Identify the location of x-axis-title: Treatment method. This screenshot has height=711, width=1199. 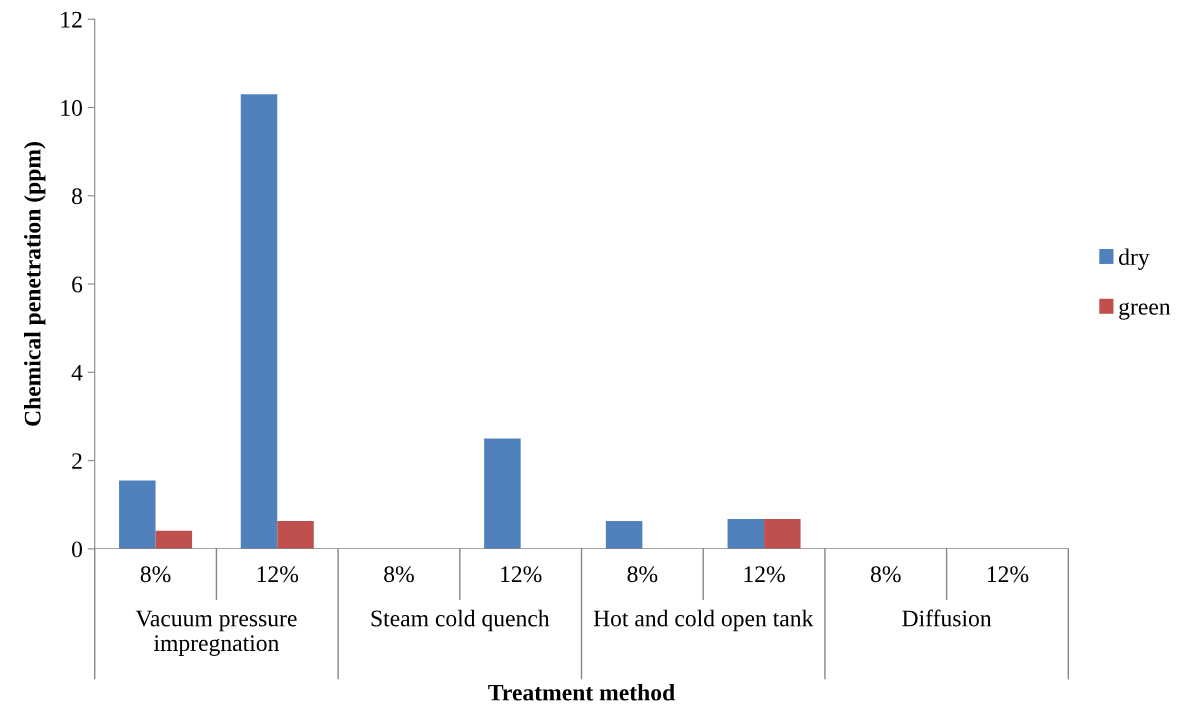
(581, 692).